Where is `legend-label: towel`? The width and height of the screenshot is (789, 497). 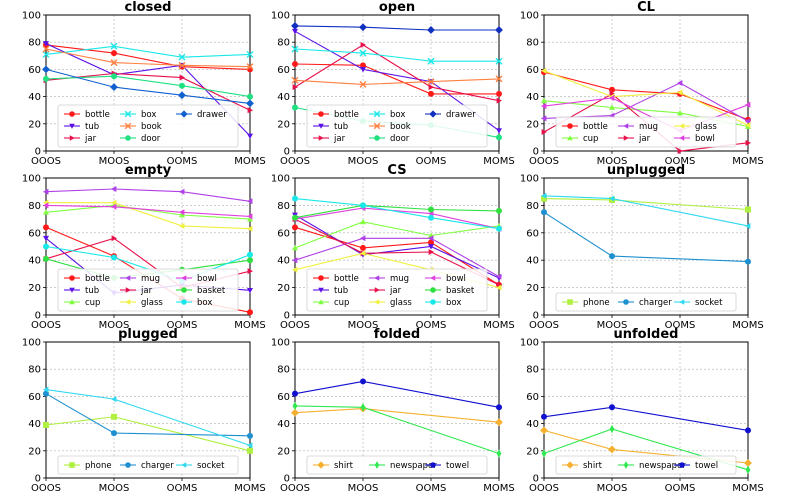 legend-label: towel is located at coordinates (706, 466).